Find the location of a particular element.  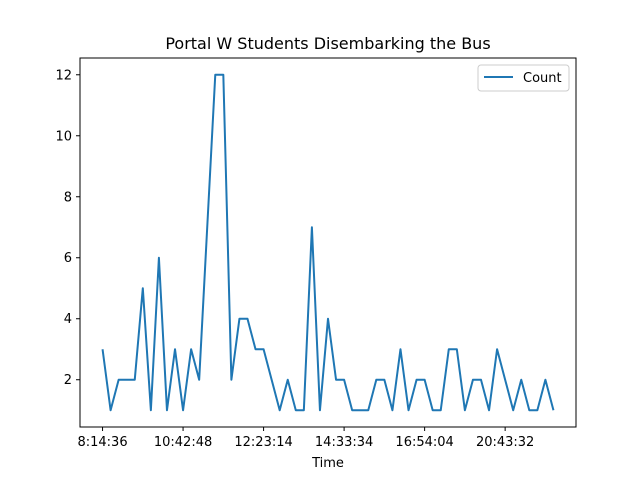

x-tick-label: 12:23:14 is located at coordinates (263, 442).